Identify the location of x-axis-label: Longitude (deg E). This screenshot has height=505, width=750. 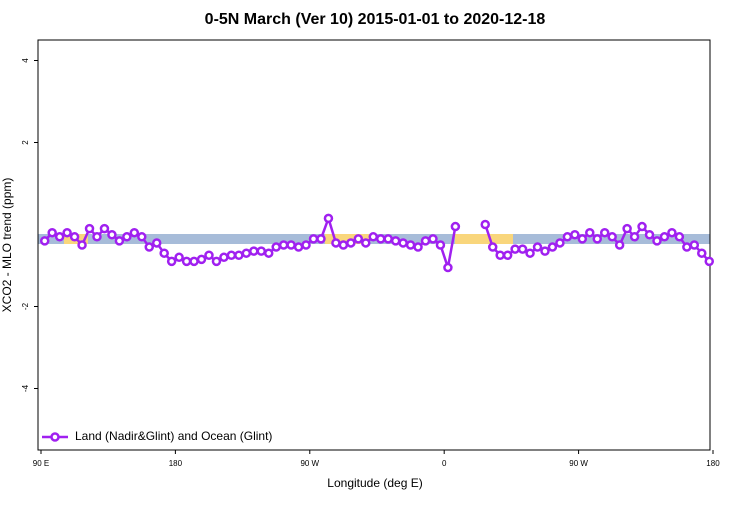
(374, 483).